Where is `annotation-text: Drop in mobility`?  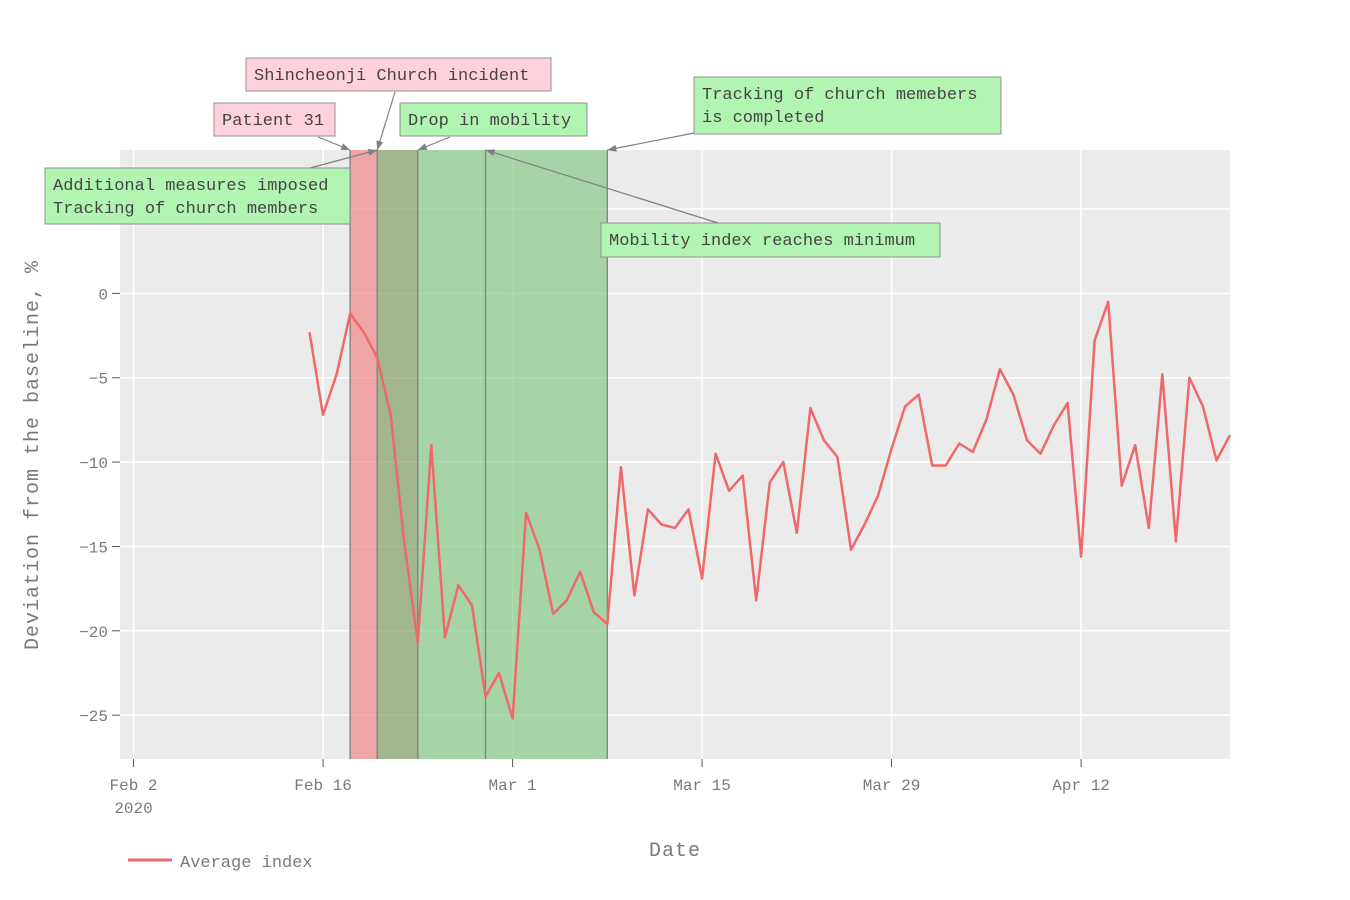 annotation-text: Drop in mobility is located at coordinates (489, 121).